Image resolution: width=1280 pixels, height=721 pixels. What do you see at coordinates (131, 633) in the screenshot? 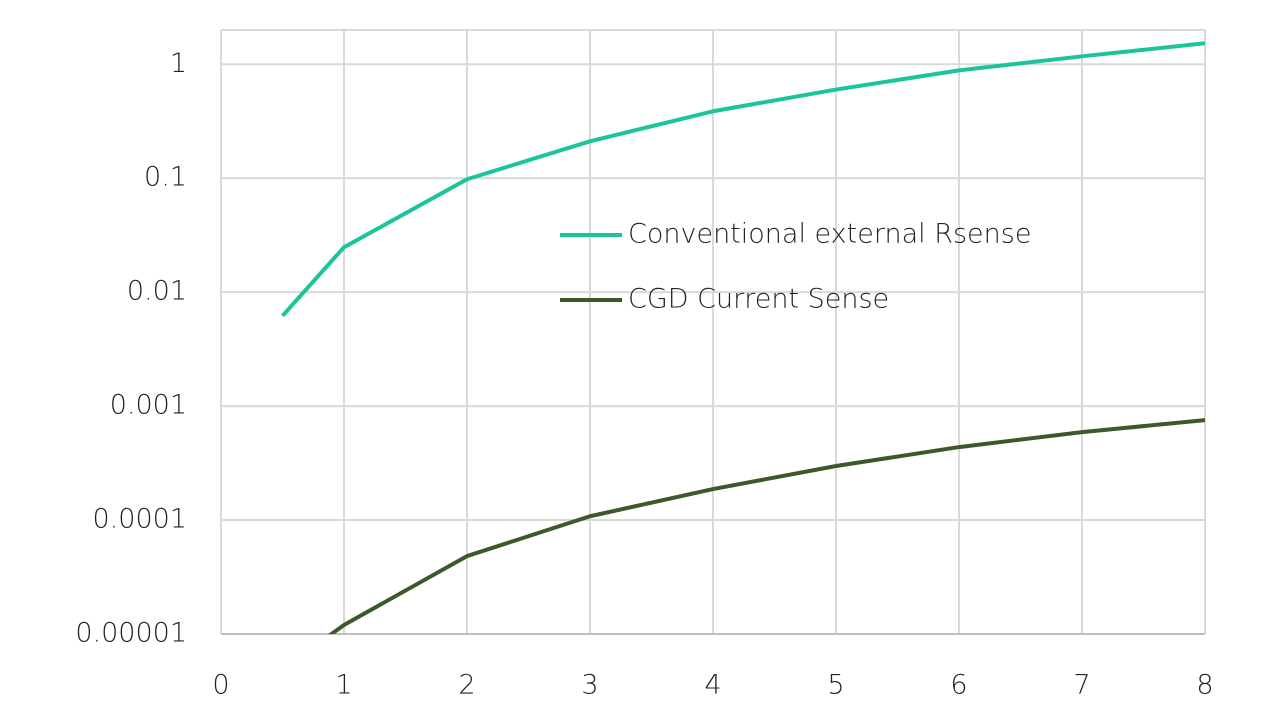
I see `y-tick-label: 0.00001` at bounding box center [131, 633].